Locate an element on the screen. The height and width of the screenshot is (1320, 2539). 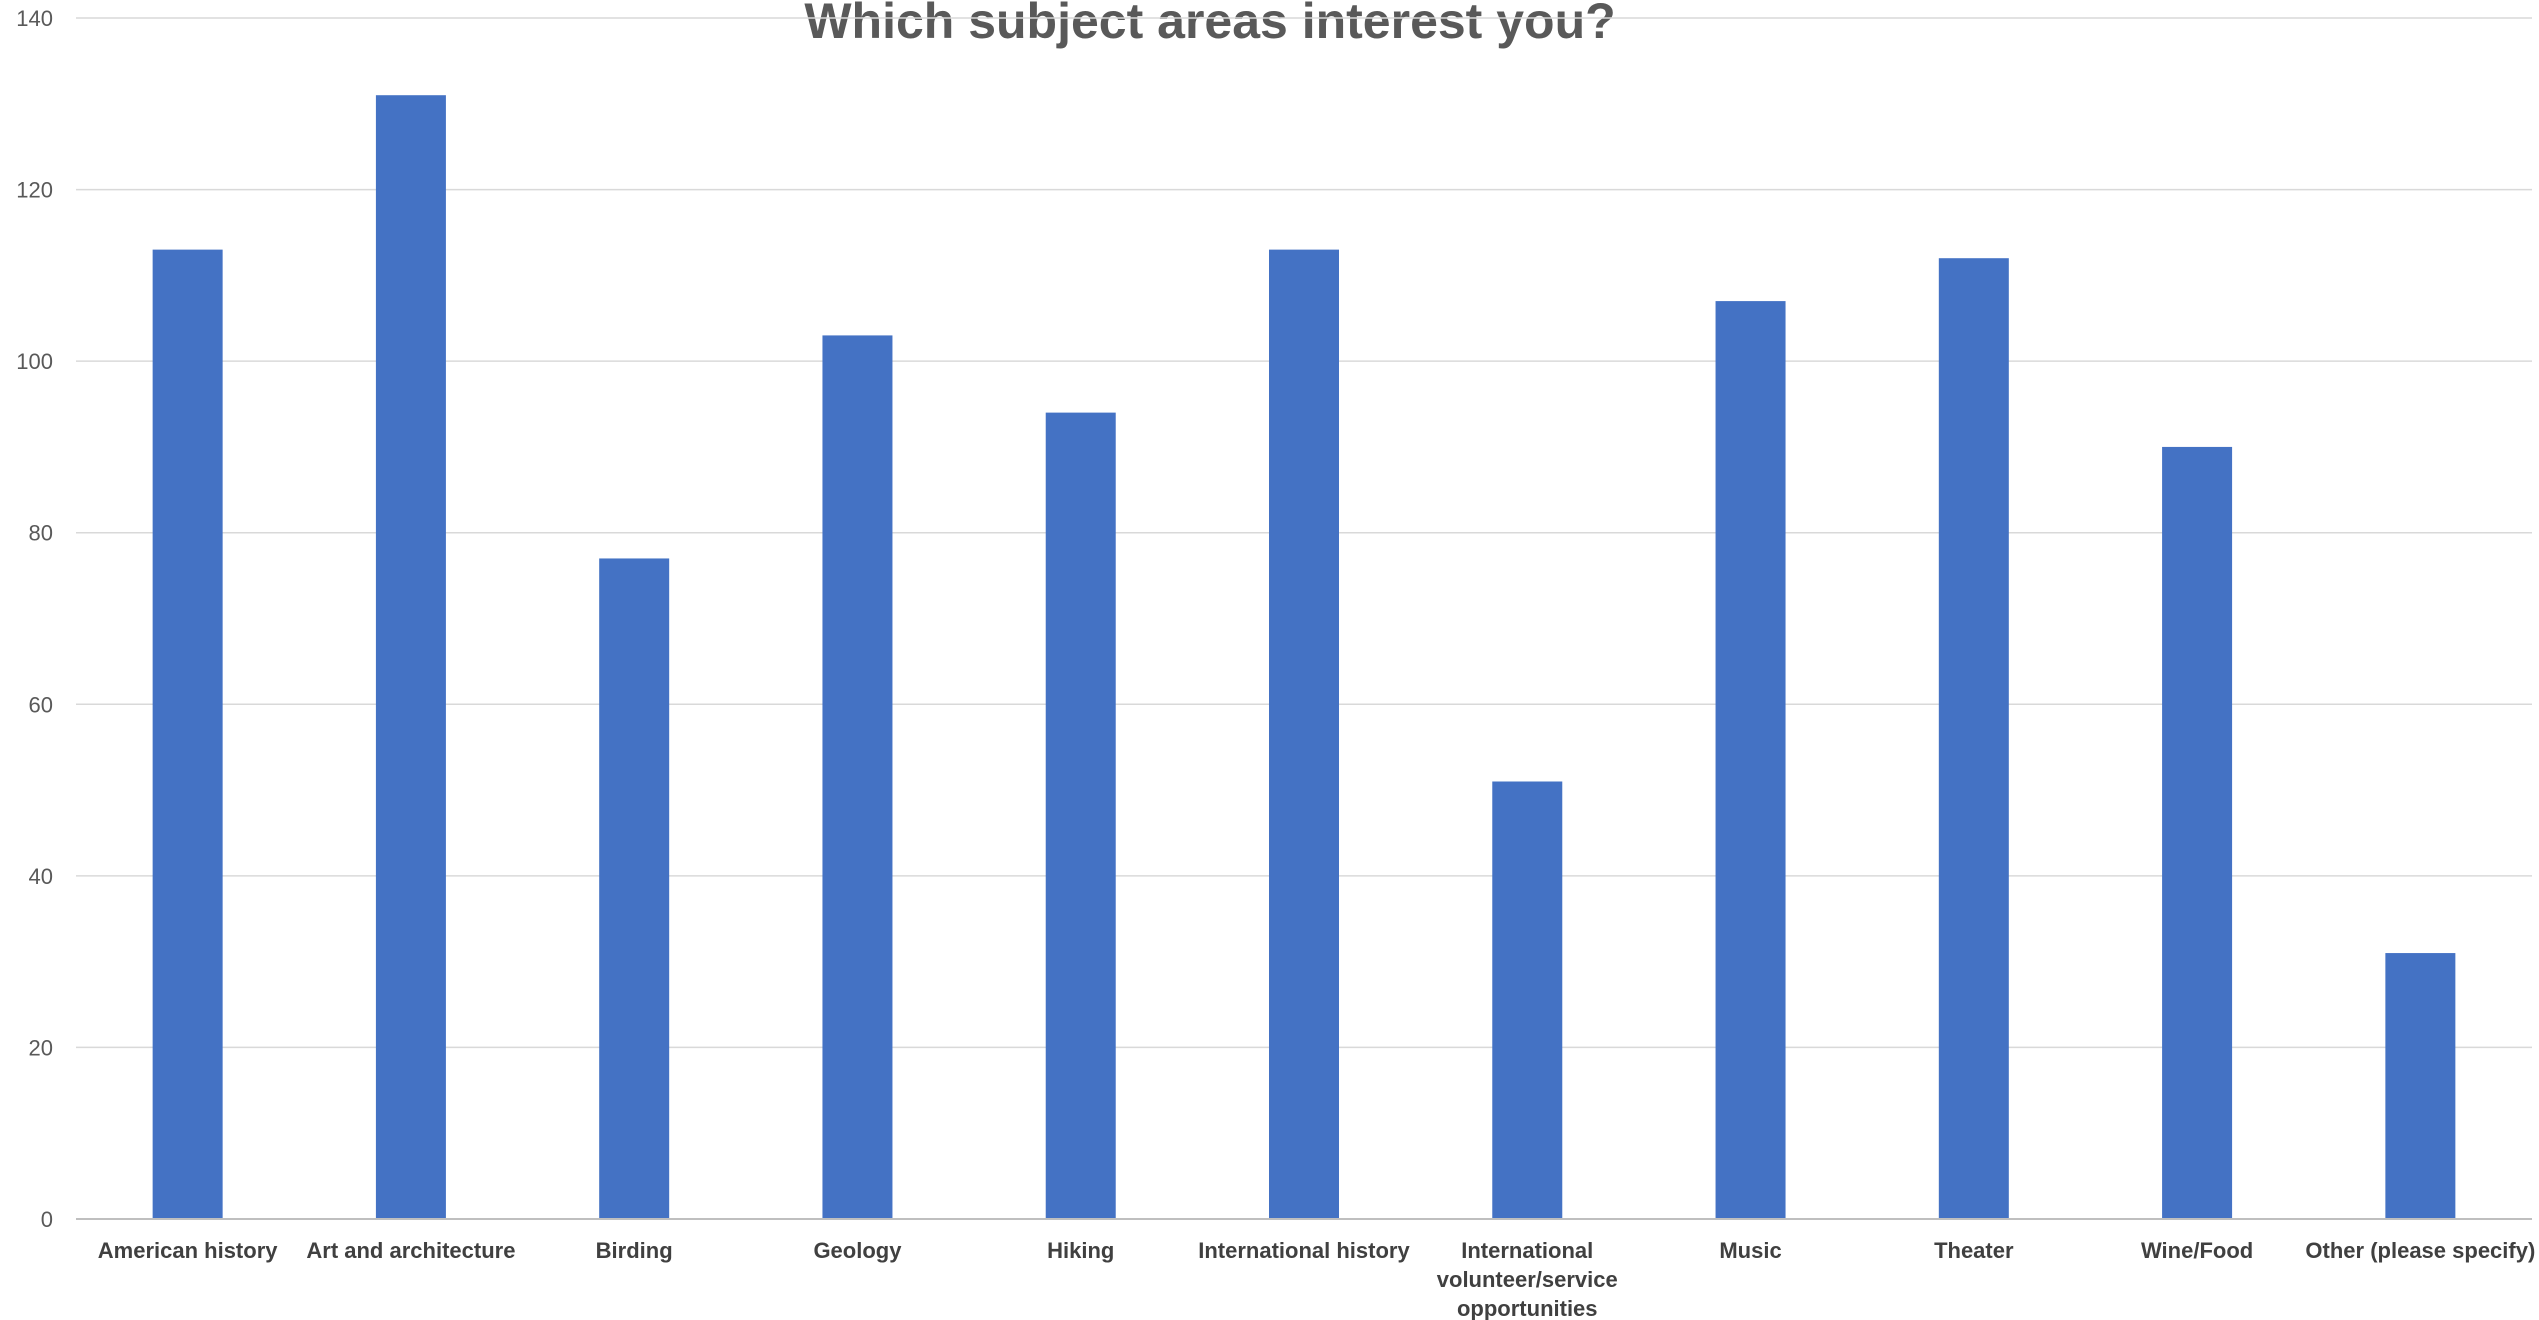
y-tick-label: 0 is located at coordinates (47, 1219).